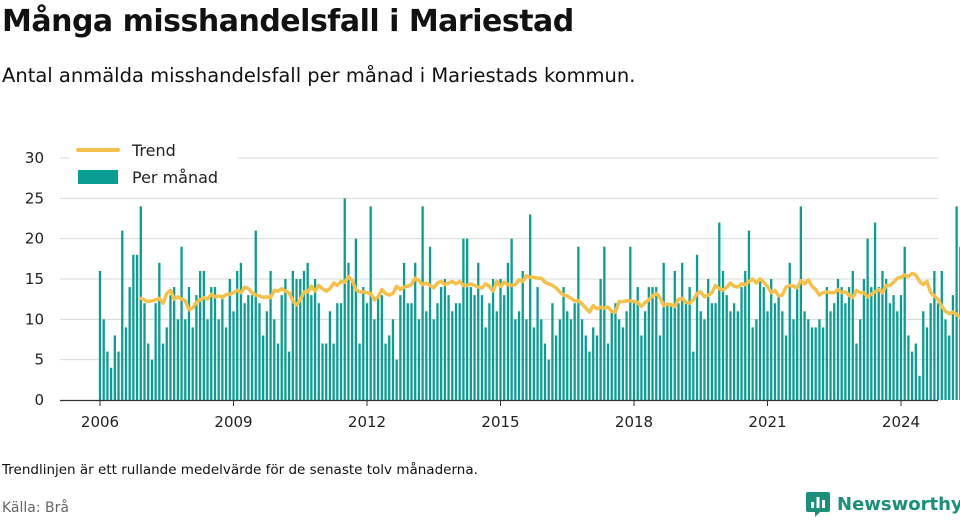 This screenshot has height=520, width=960. I want to click on y-tick-label: 5, so click(39, 360).